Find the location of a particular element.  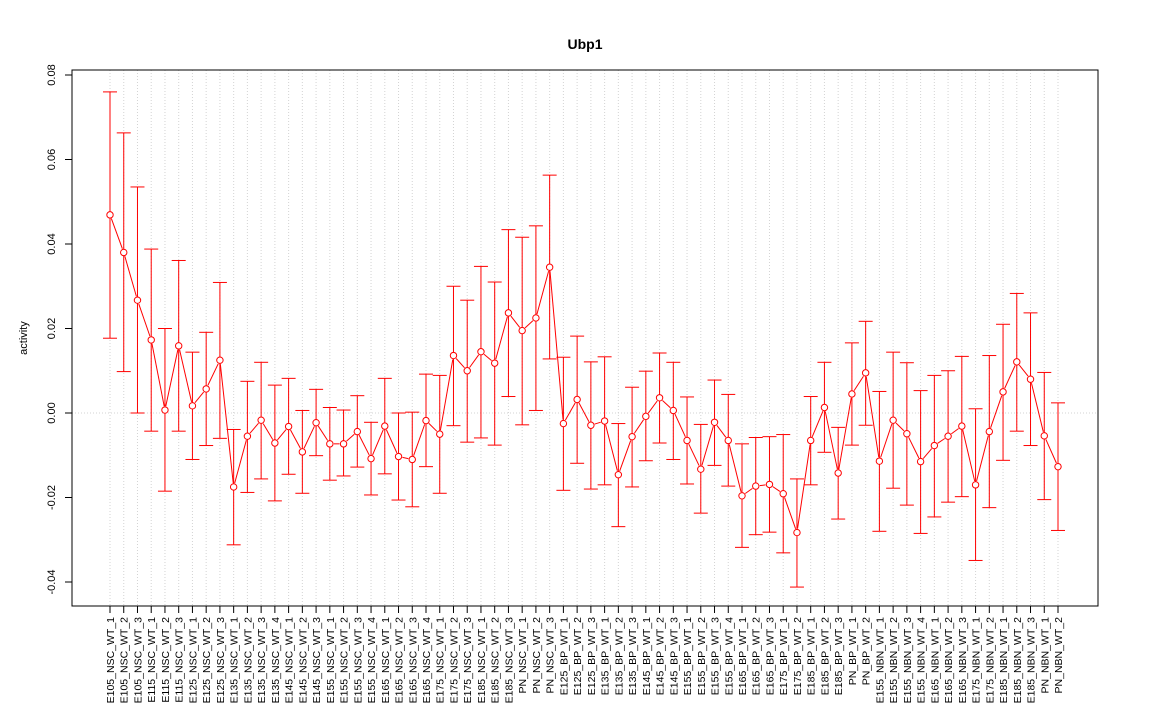

x-tick-label: E135_NSC_WT_2 is located at coordinates (248, 660).